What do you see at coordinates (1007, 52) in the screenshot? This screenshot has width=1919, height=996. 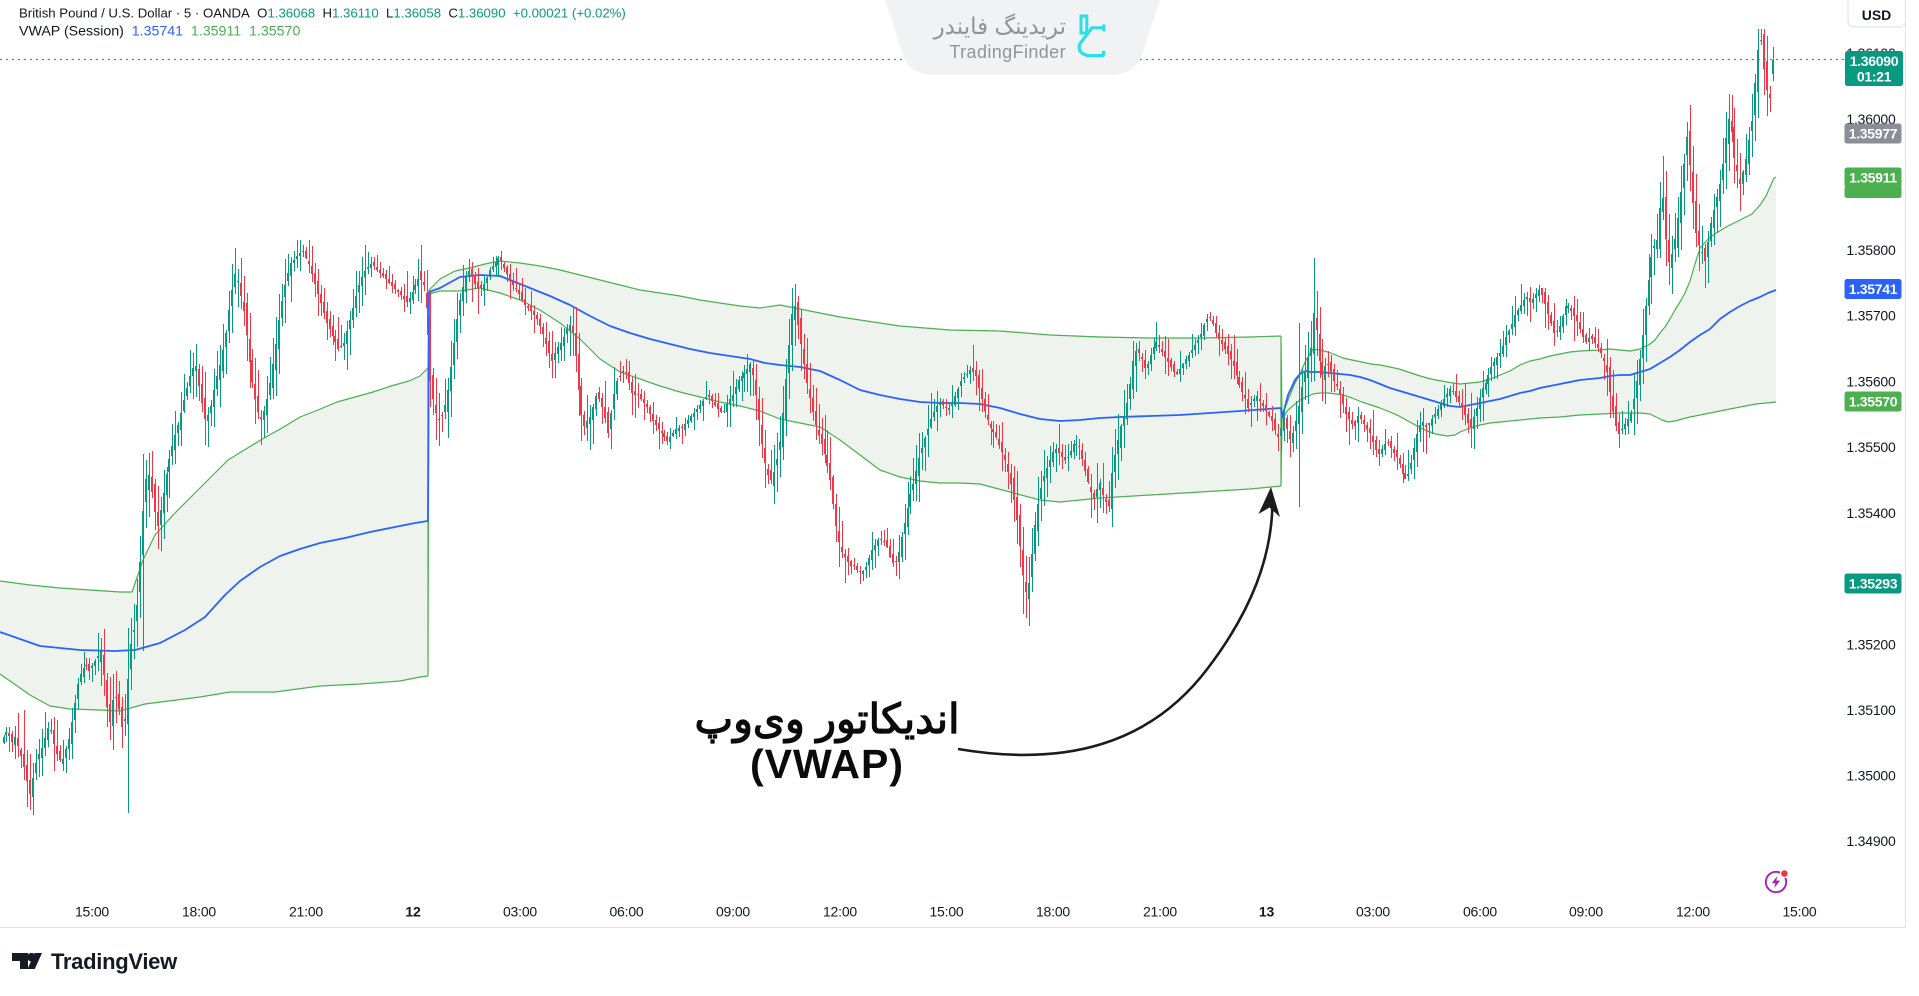 I see `svg-text: TradingFinder` at bounding box center [1007, 52].